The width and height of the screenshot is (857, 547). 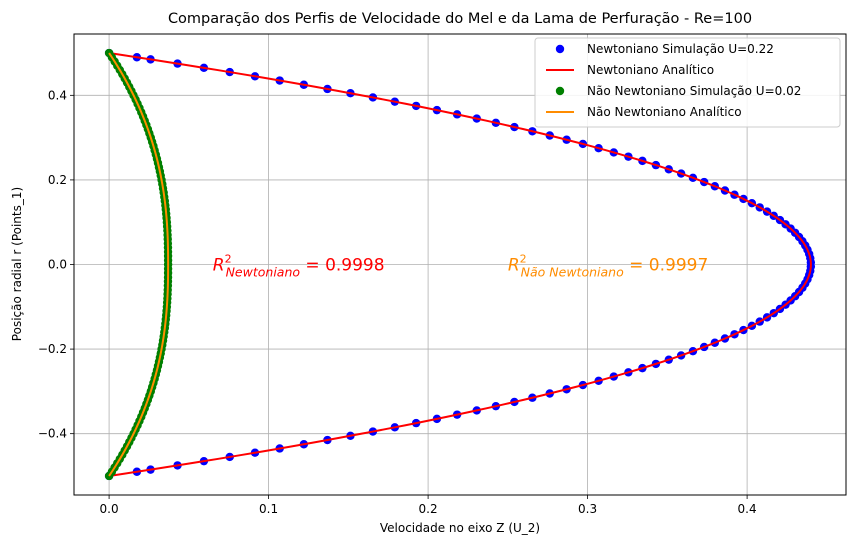 I want to click on x-tick-label: 0.2, so click(x=428, y=509).